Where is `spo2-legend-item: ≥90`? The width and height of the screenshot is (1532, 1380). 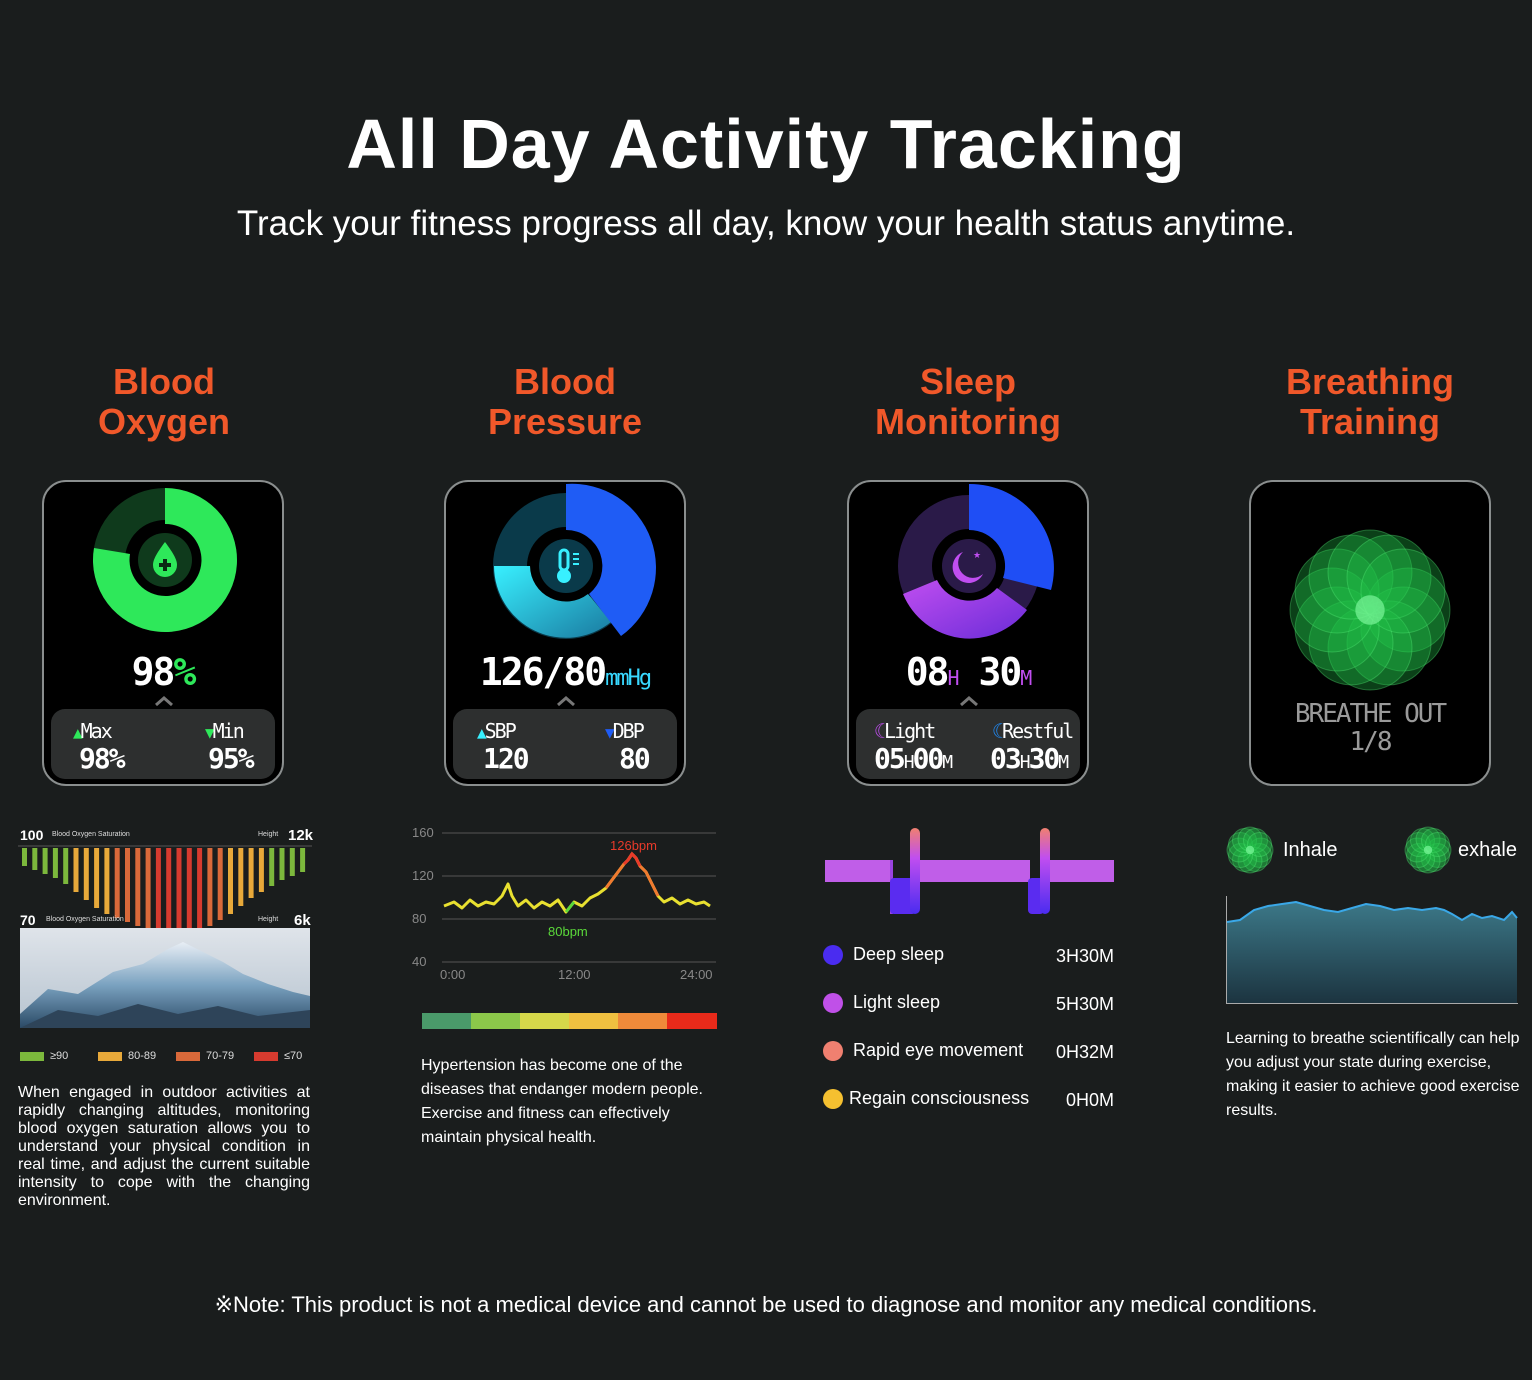 spo2-legend-item: ≥90 is located at coordinates (44, 1056).